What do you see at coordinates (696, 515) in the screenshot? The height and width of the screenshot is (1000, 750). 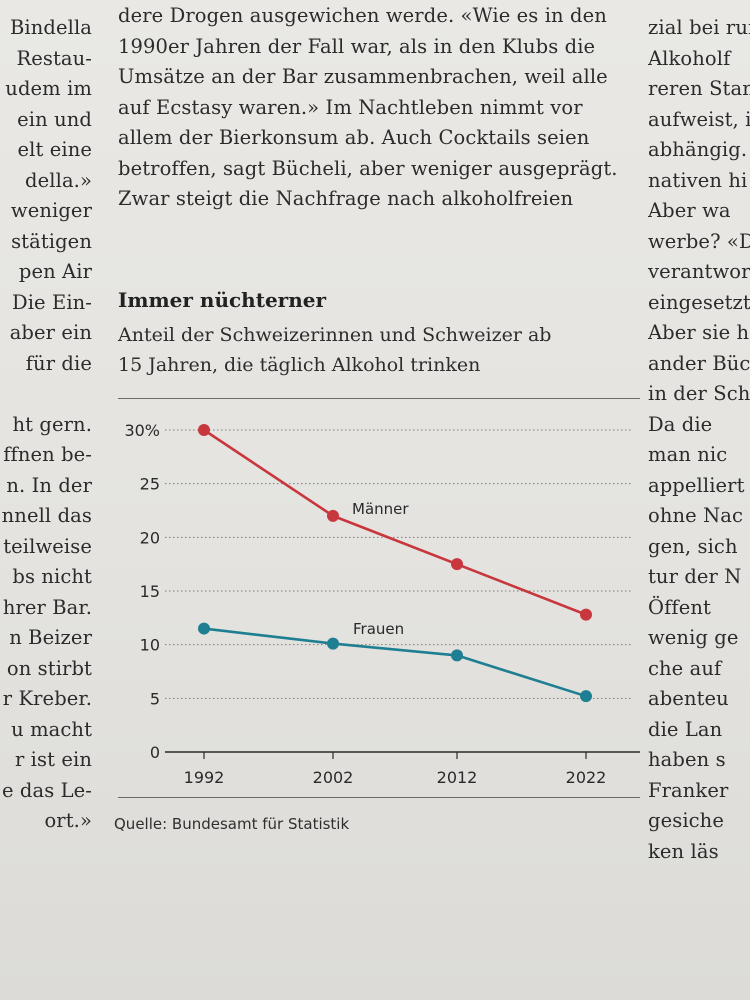 I see `right-column-line: ohne Nac` at bounding box center [696, 515].